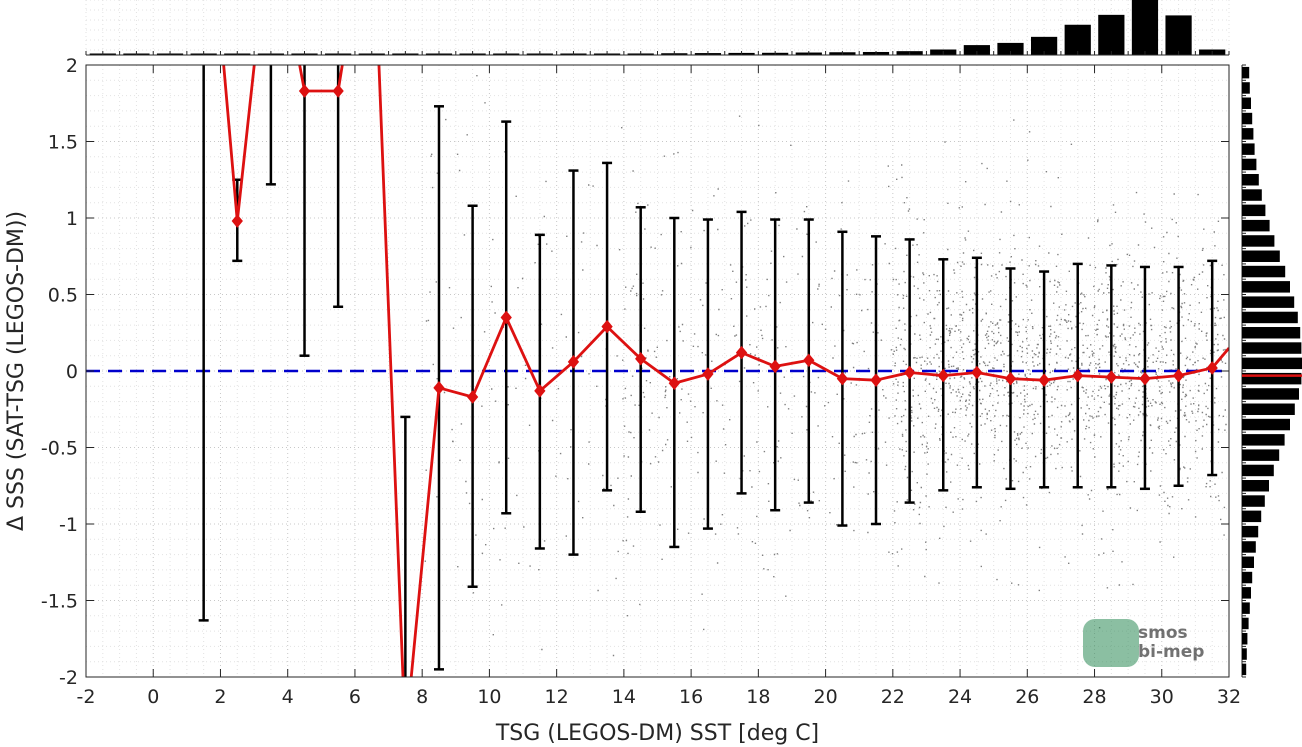 The height and width of the screenshot is (747, 1302). Describe the element at coordinates (1271, 371) in the screenshot. I see `right-histogram` at that location.